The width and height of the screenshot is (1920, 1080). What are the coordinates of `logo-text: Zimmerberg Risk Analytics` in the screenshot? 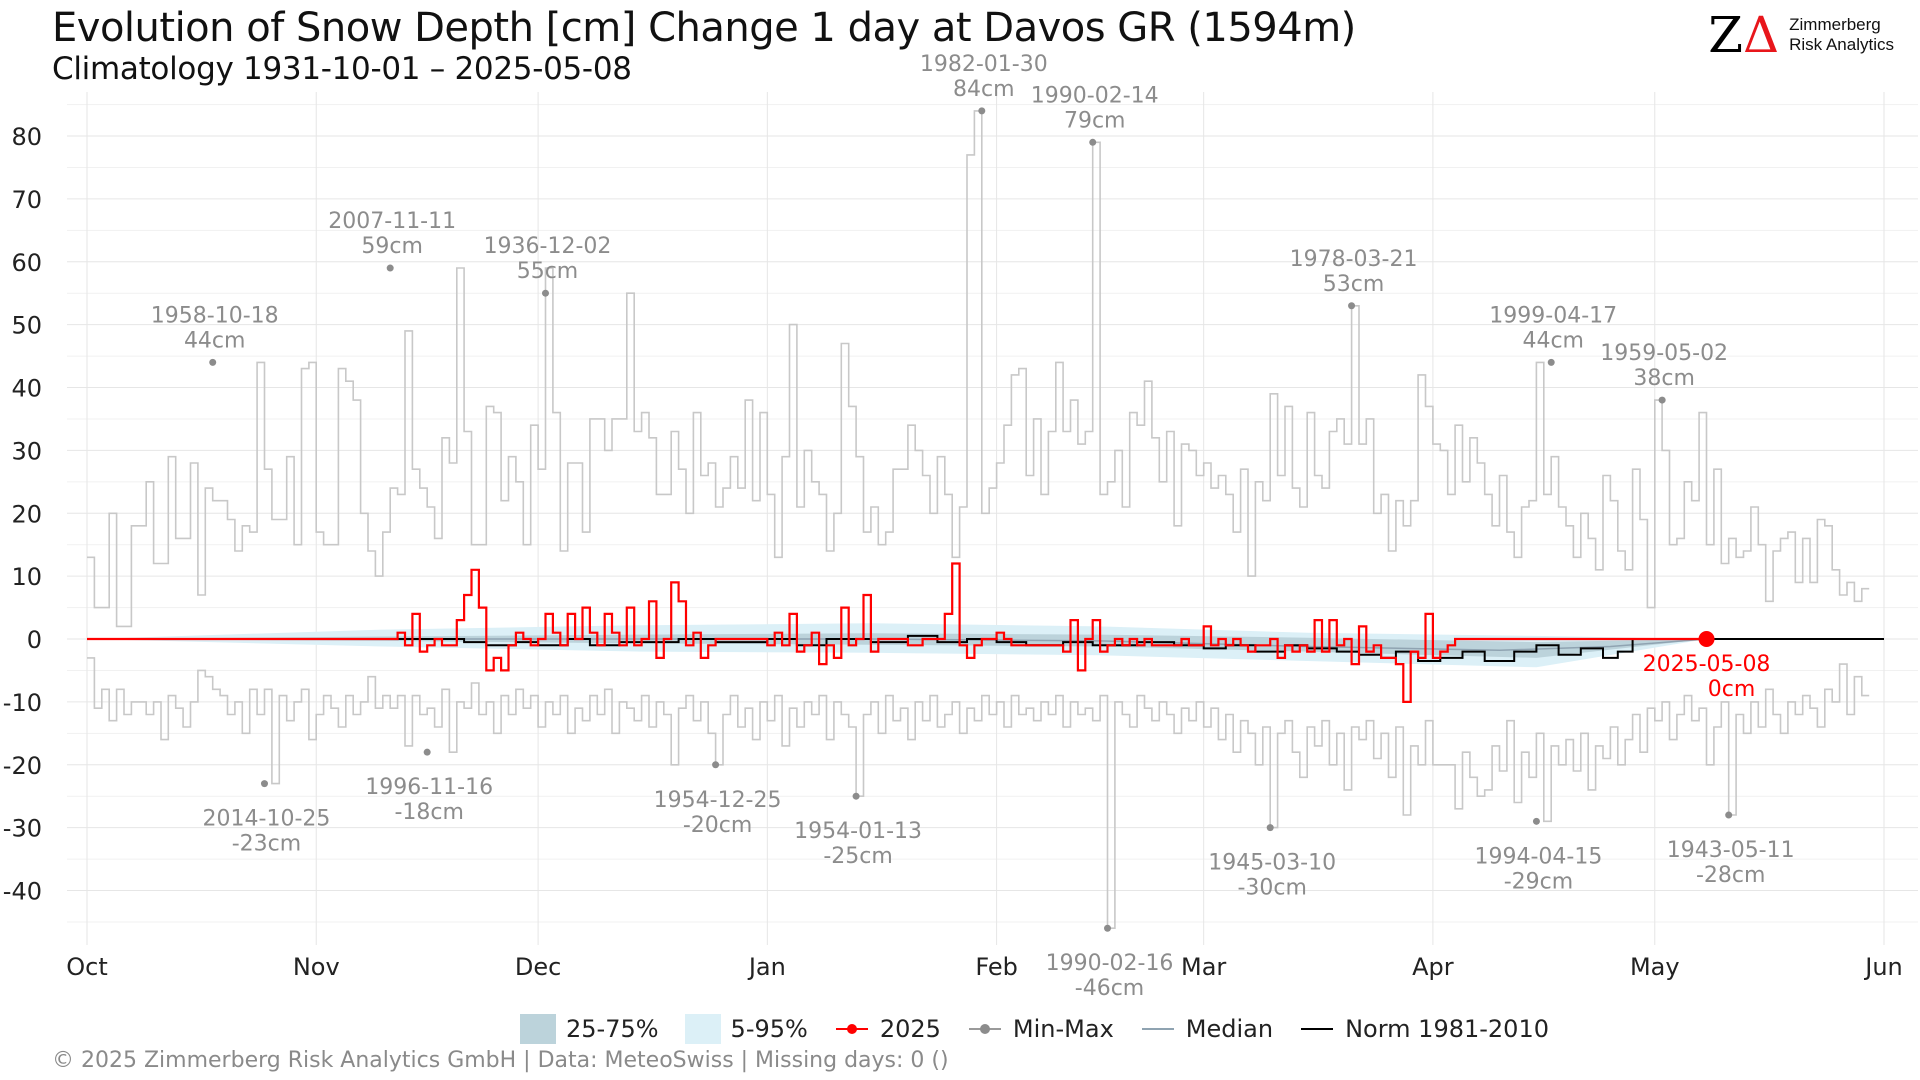 It's located at (1841, 35).